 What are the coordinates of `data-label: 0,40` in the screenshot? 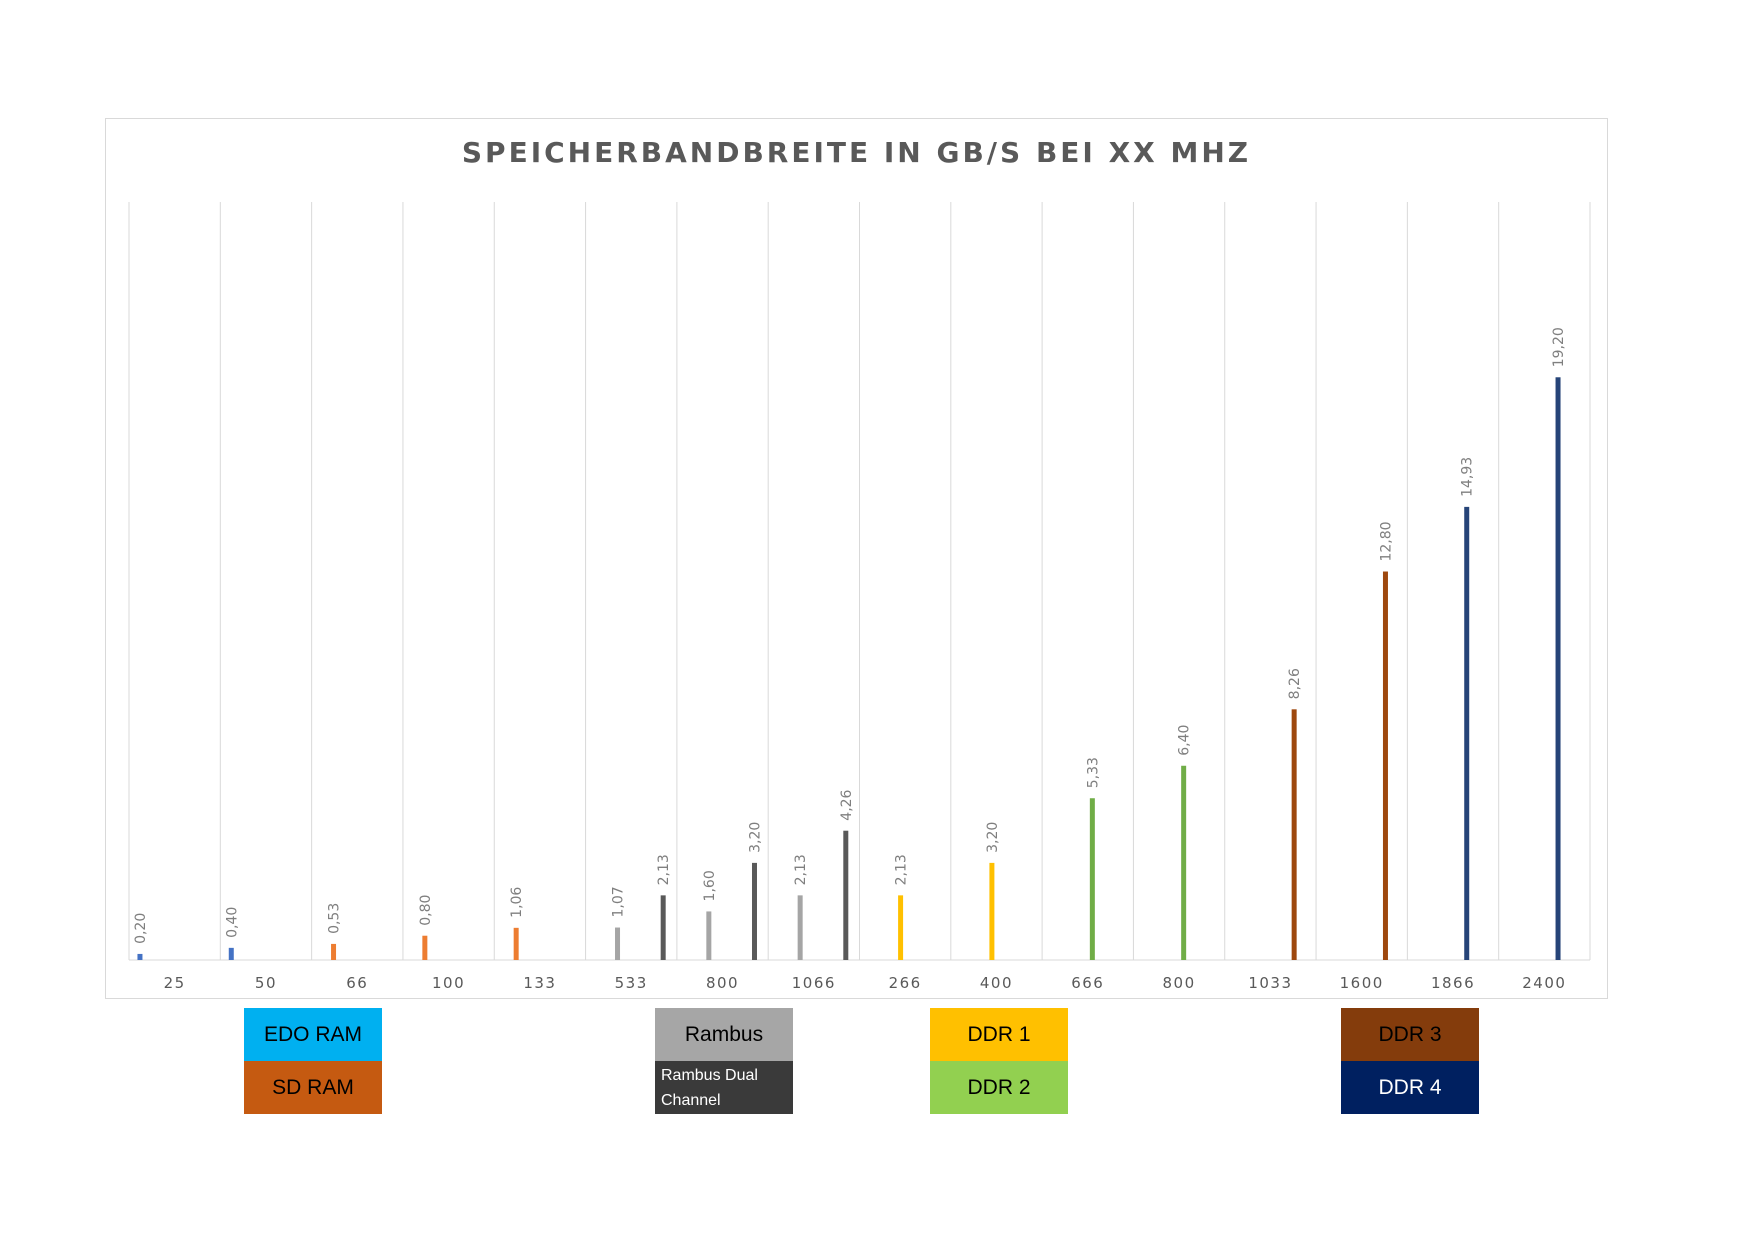 It's located at (232, 922).